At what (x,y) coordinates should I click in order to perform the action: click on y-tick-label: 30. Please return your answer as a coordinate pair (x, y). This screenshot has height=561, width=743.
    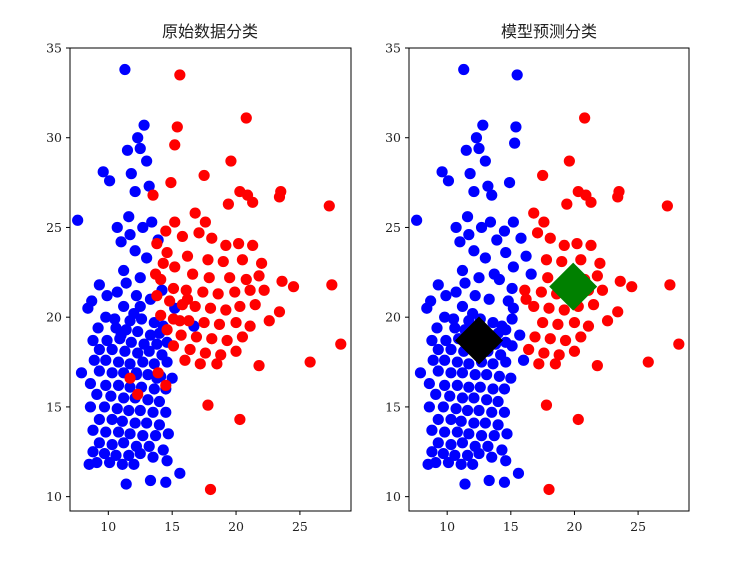
    Looking at the image, I should click on (393, 137).